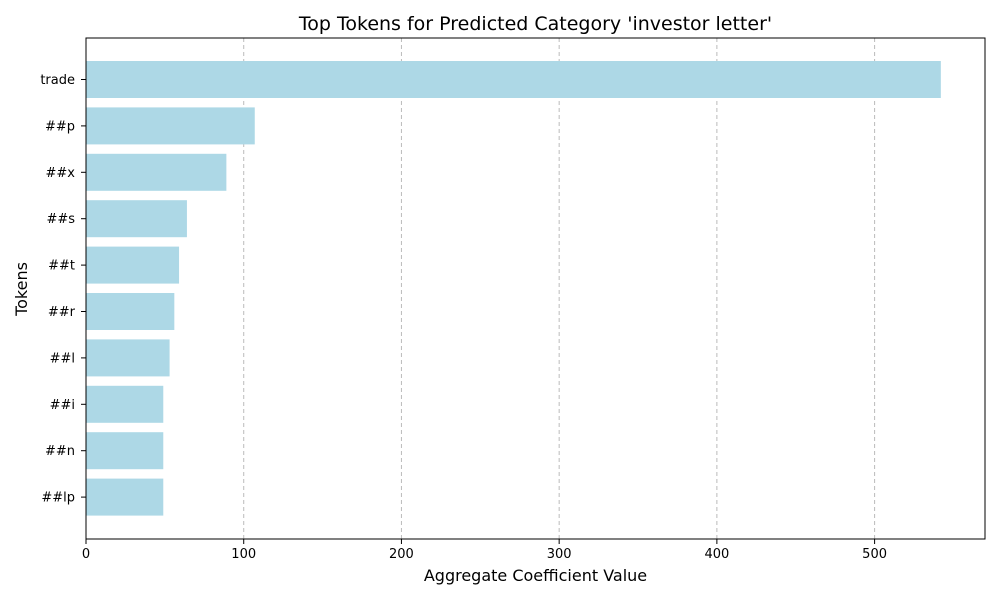 This screenshot has width=1000, height=600. What do you see at coordinates (58, 498) in the screenshot?
I see `y-tick-label: ##lp` at bounding box center [58, 498].